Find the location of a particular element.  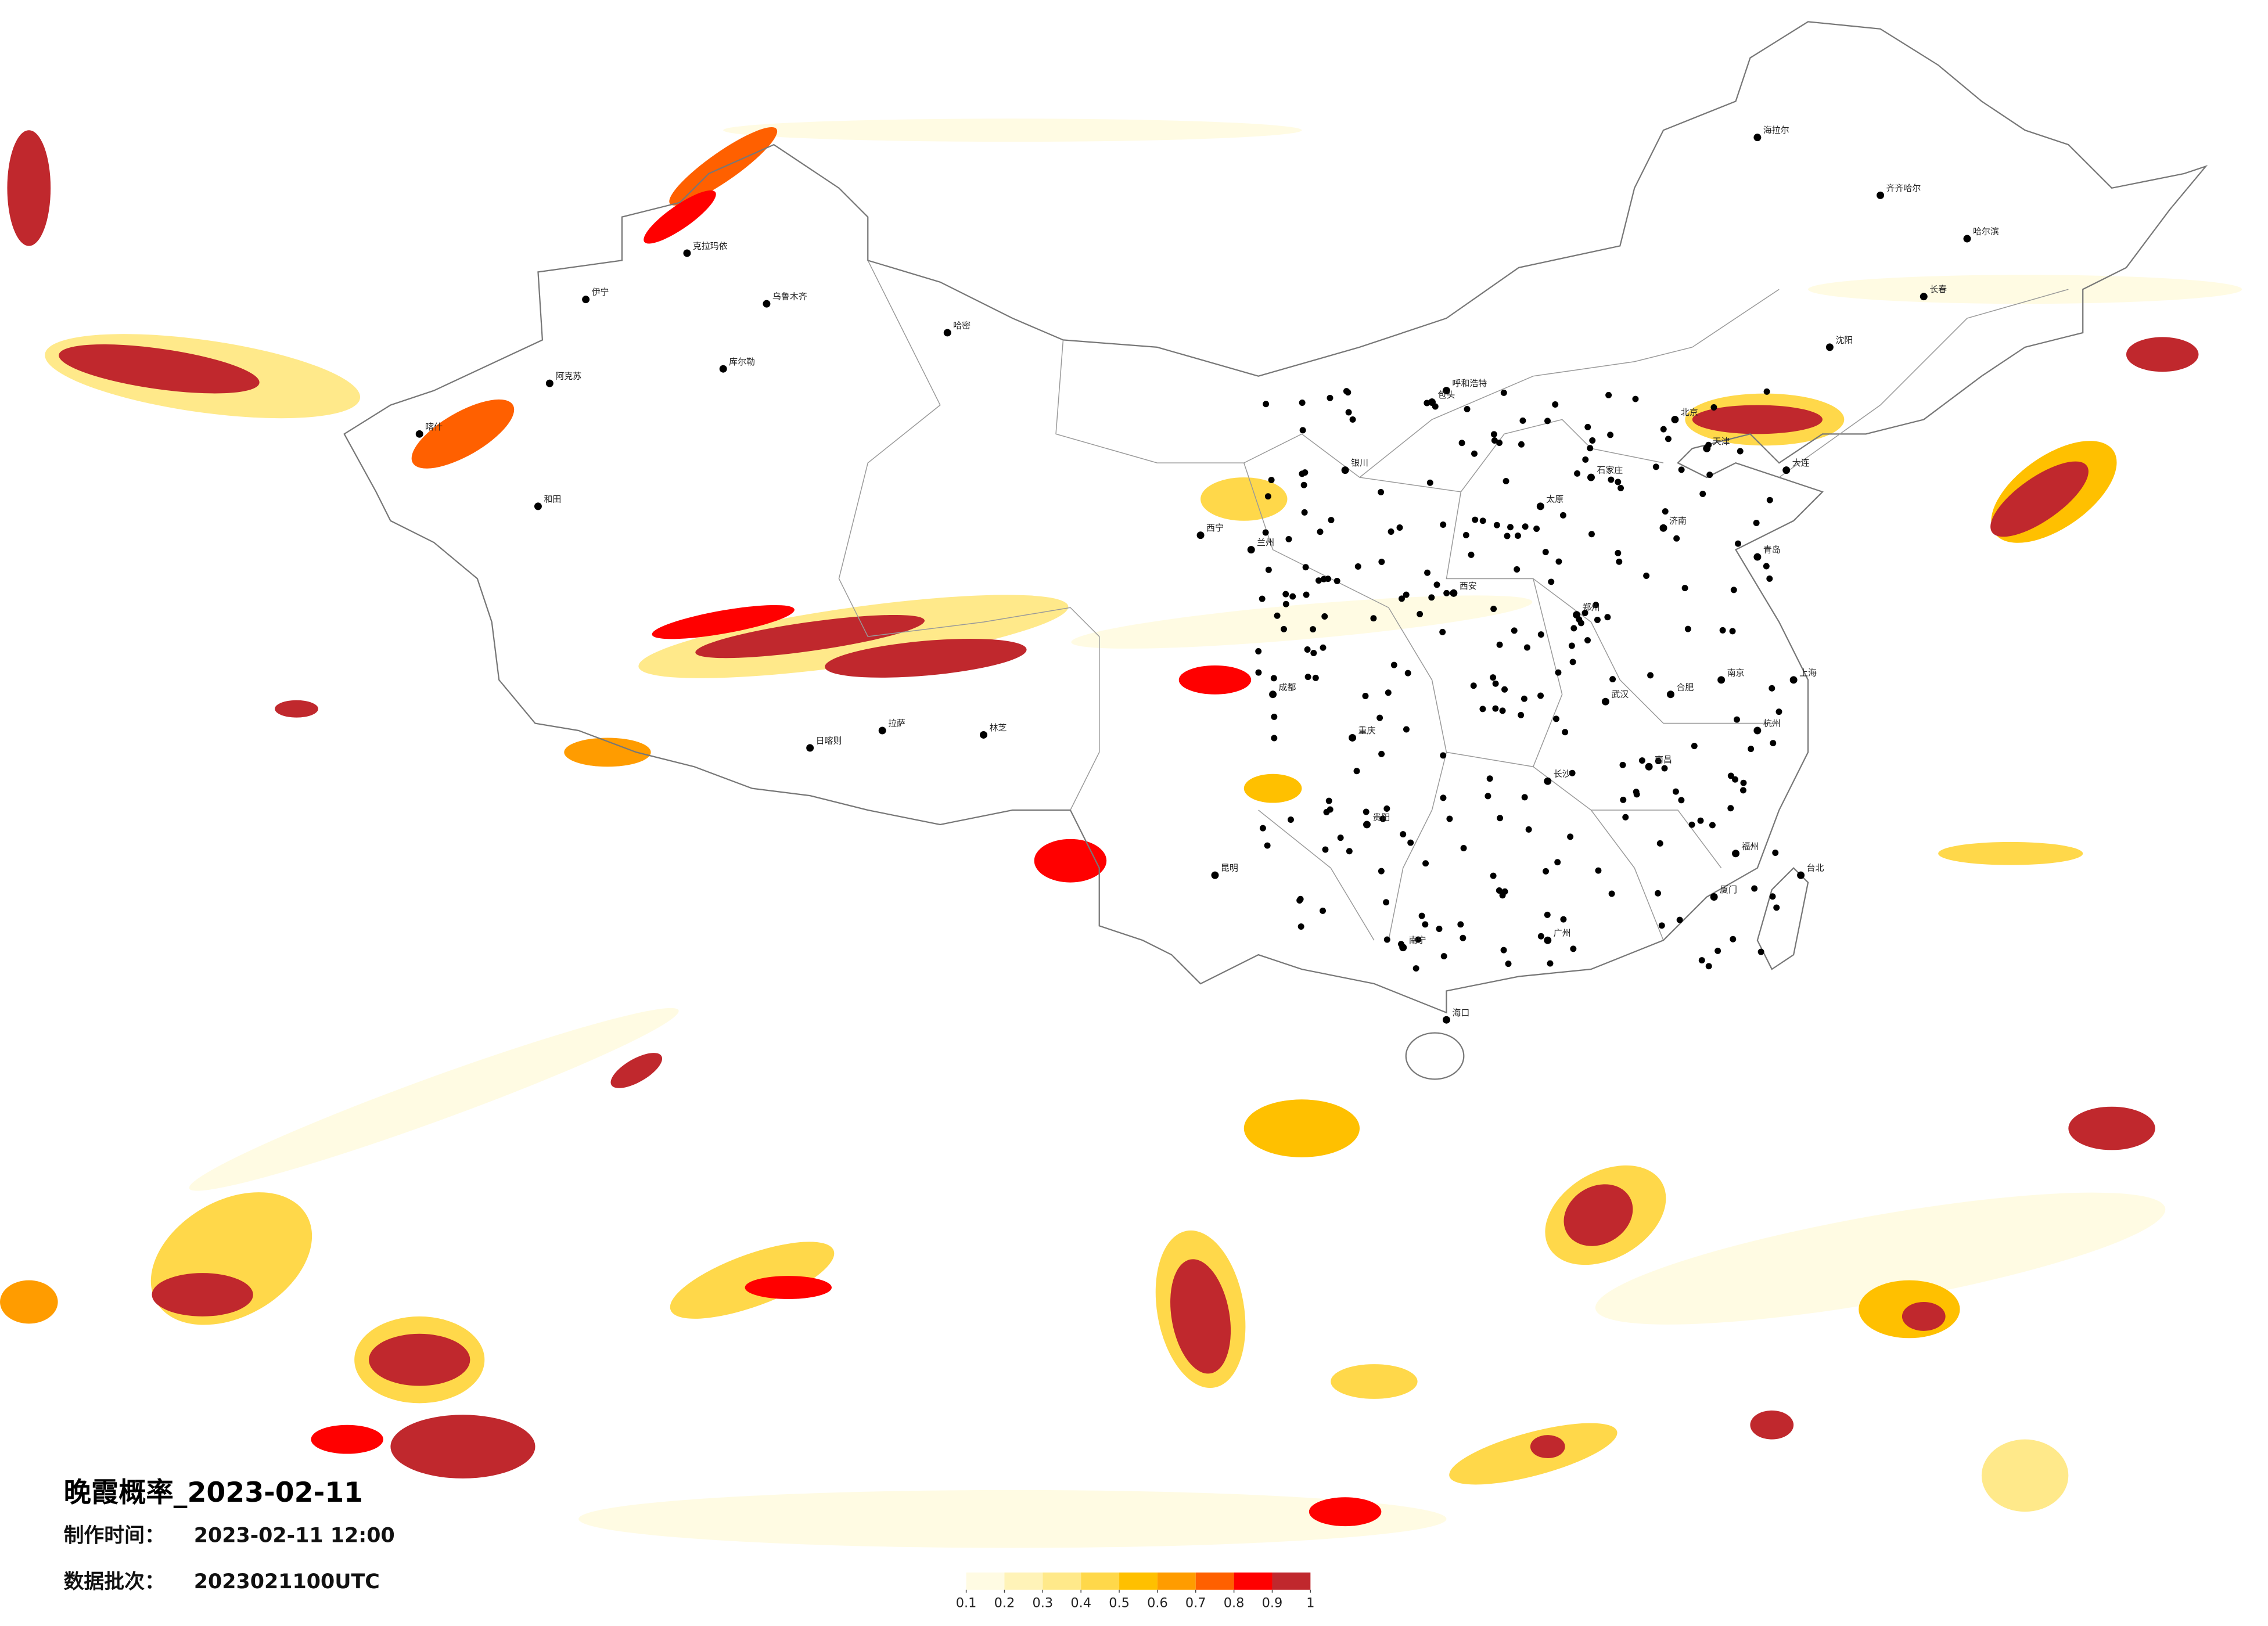

city-label: 阿克苏 is located at coordinates (568, 376).